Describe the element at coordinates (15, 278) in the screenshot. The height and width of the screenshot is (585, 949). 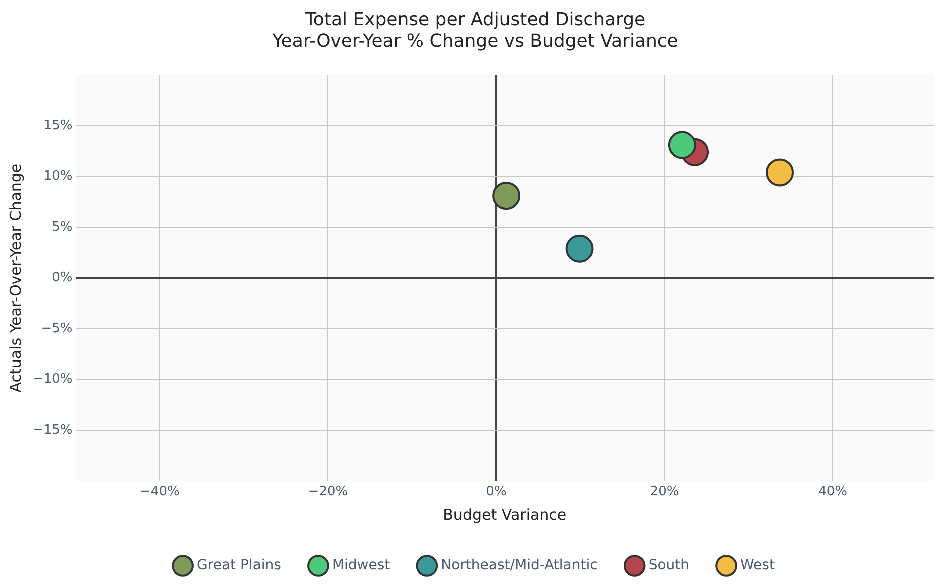
I see `y-axis-title: Actuals Year-Over-Year Change` at that location.